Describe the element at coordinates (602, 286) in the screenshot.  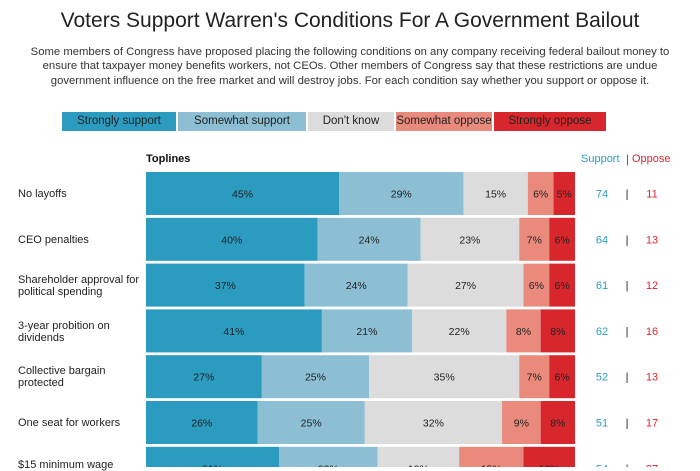
I see `support-total: 61` at that location.